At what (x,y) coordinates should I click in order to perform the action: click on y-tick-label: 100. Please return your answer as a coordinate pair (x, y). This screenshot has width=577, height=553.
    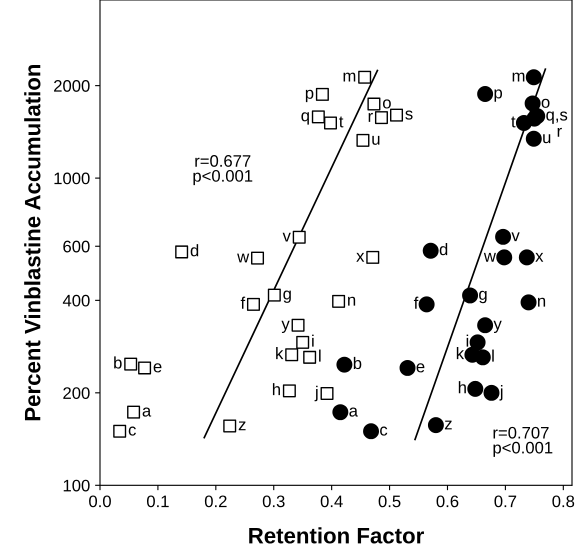
    Looking at the image, I should click on (77, 486).